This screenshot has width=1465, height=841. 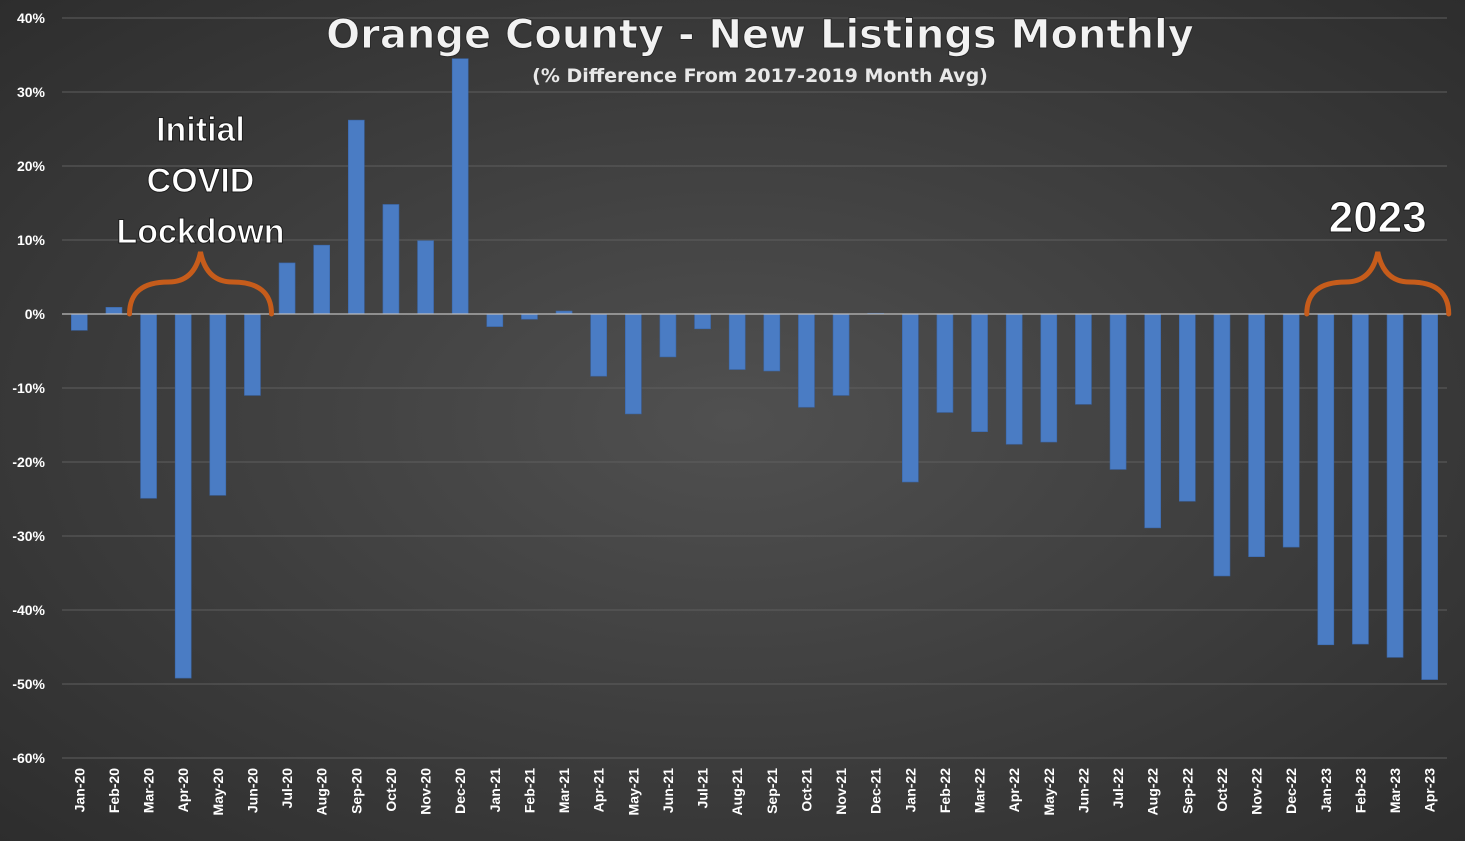 What do you see at coordinates (28, 610) in the screenshot?
I see `y-tick-label: -40%` at bounding box center [28, 610].